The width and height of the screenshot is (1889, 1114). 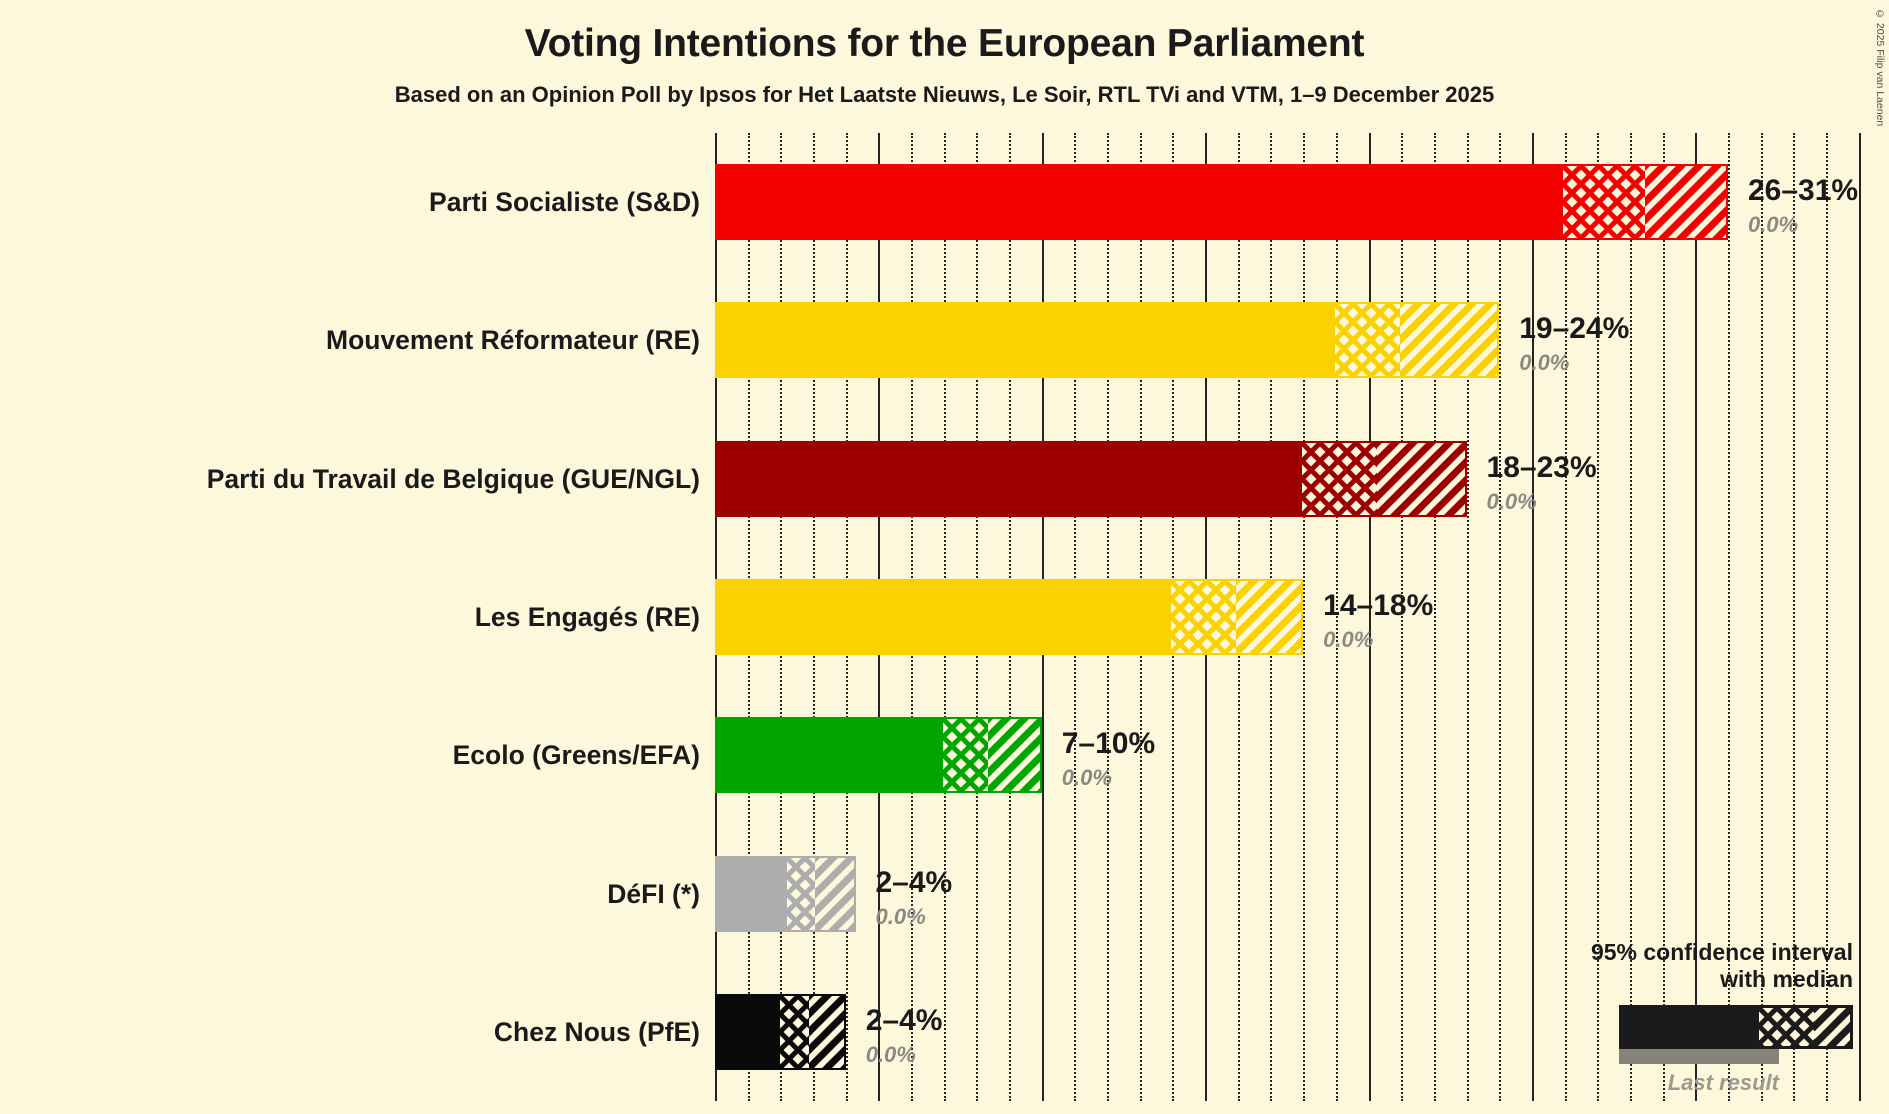 I want to click on legend-swatch, so click(x=1736, y=1027).